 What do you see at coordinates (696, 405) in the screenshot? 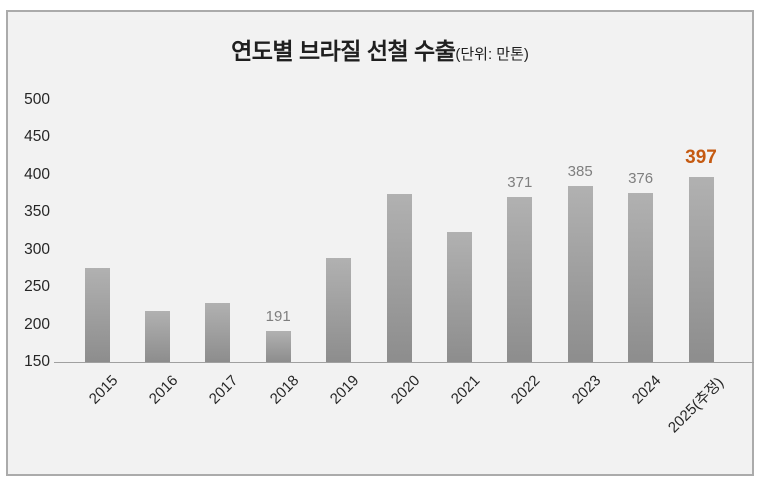
I see `x-axis-label-2025-: 2025(추정)` at bounding box center [696, 405].